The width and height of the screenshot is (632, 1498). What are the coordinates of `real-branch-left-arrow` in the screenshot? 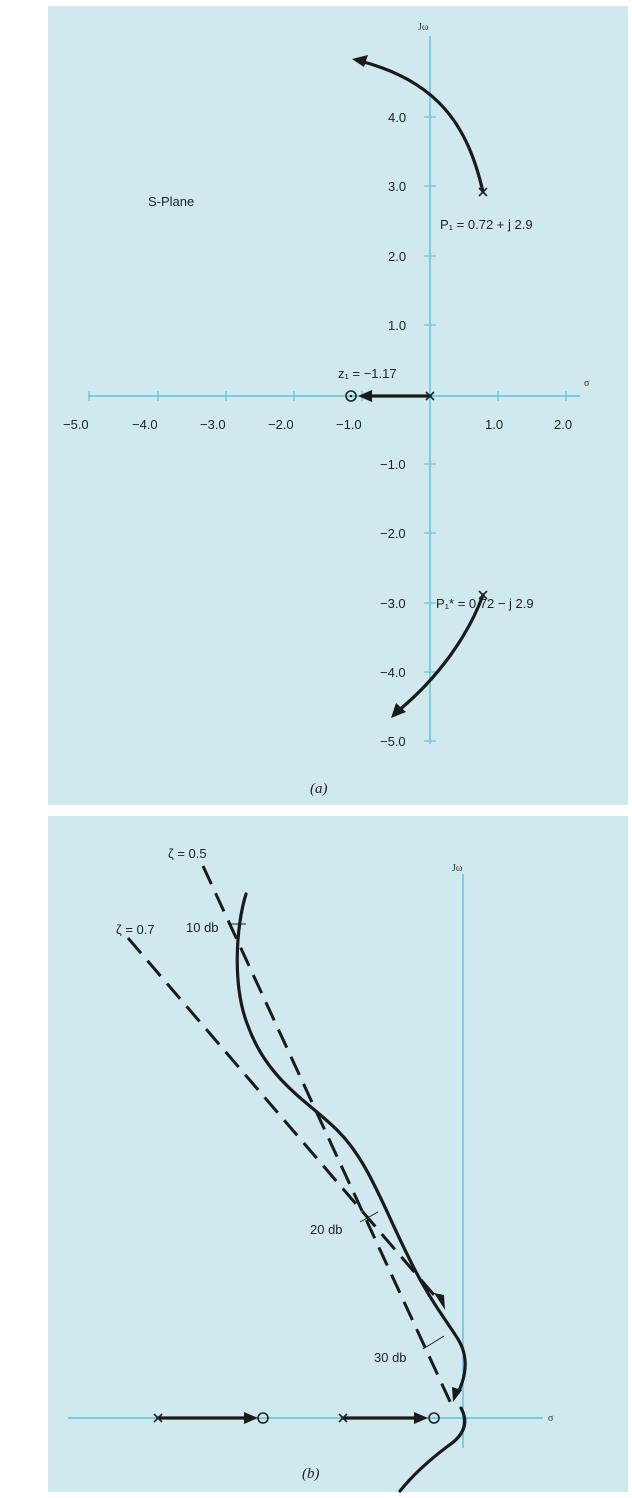 It's located at (251, 1418).